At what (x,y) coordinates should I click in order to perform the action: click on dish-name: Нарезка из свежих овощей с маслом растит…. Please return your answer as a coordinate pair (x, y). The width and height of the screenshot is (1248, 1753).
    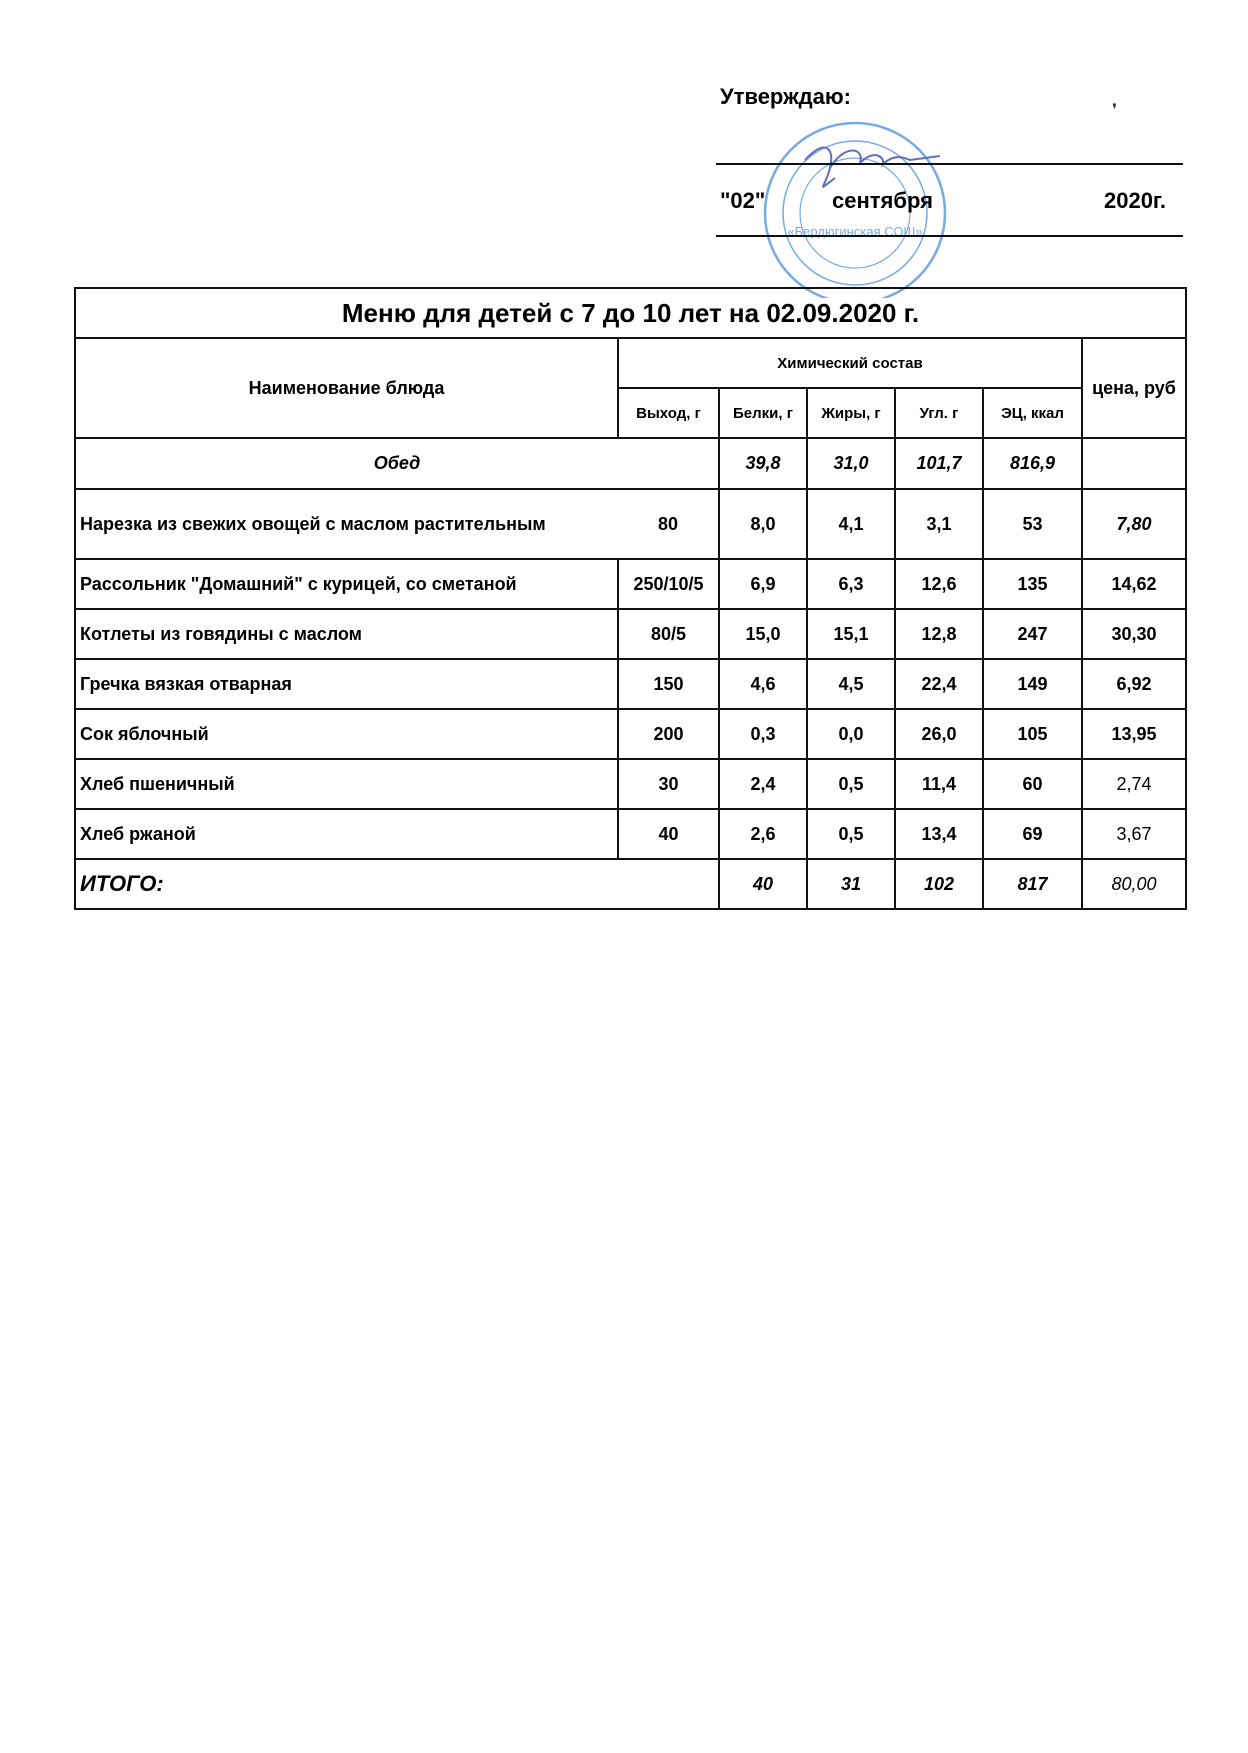
    Looking at the image, I should click on (346, 524).